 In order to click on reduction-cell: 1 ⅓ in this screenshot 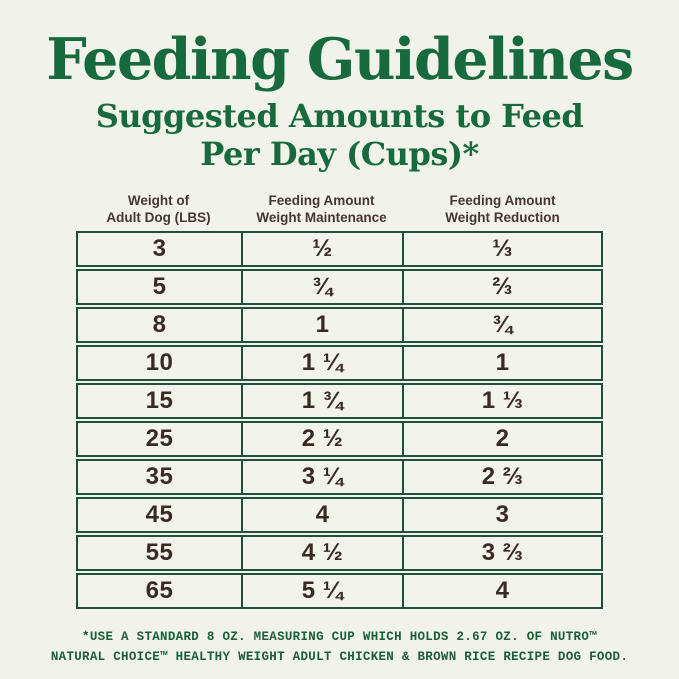, I will do `click(501, 401)`.